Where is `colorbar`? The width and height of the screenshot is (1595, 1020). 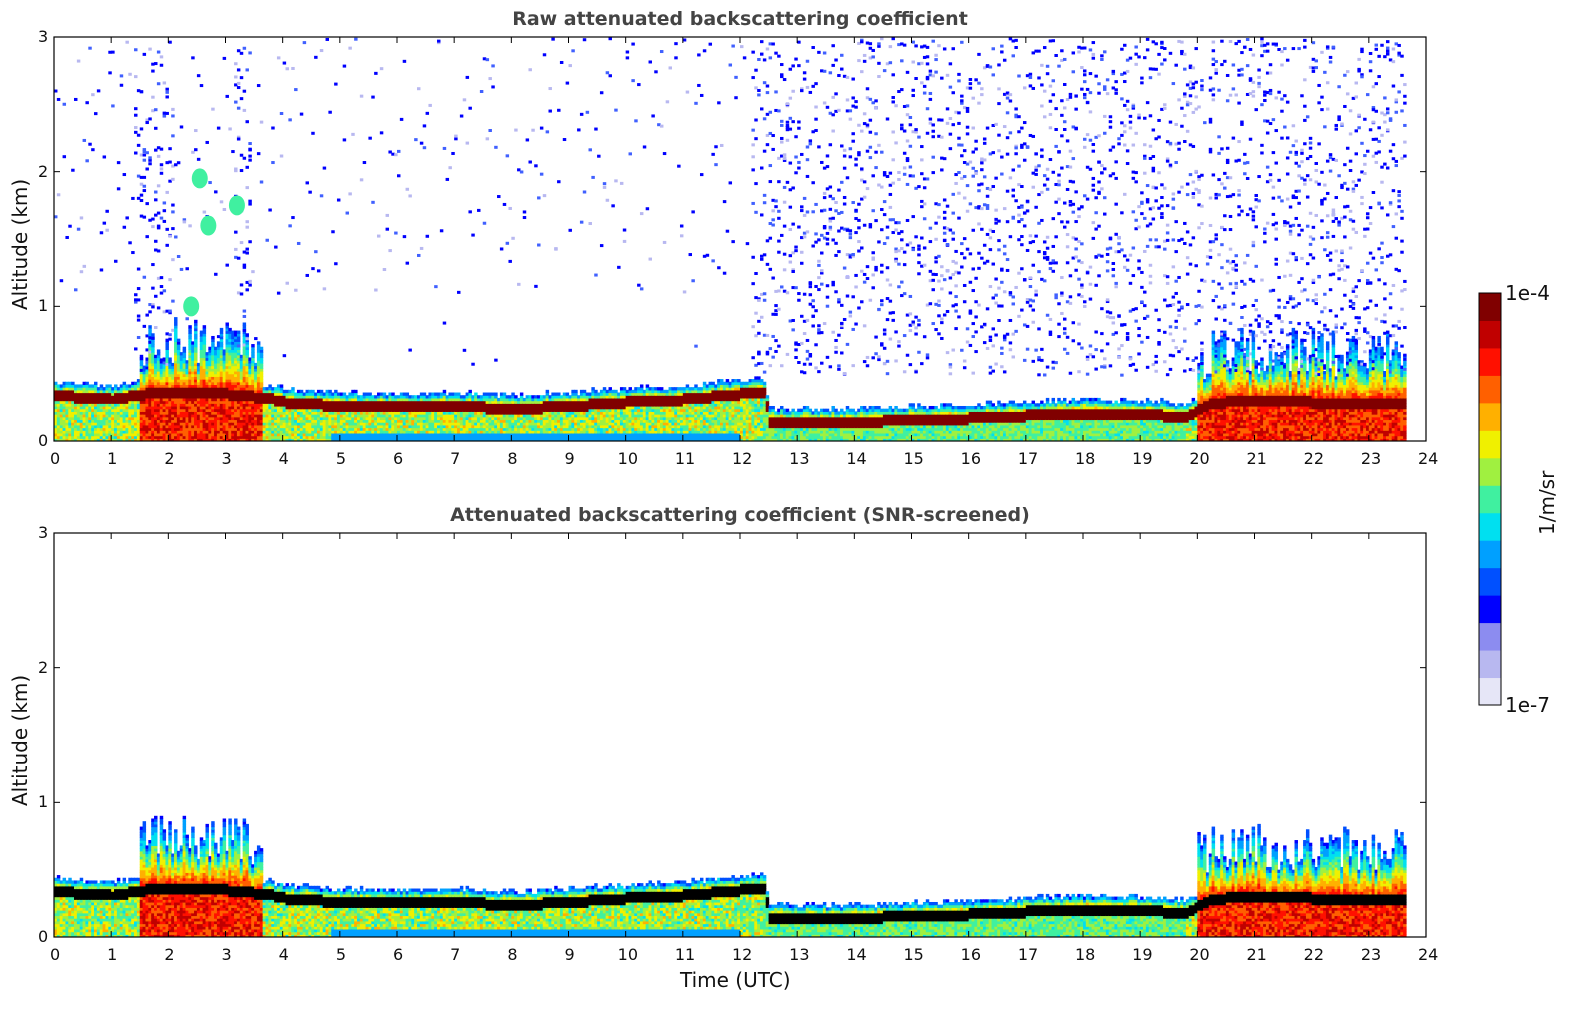 colorbar is located at coordinates (1490, 499).